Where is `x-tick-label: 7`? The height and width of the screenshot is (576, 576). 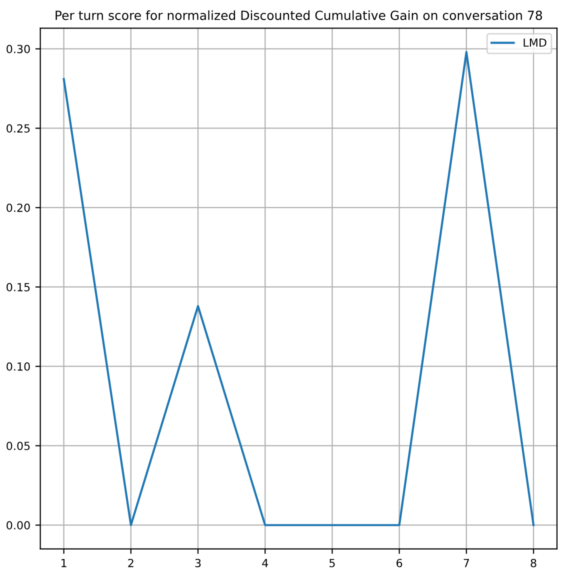 x-tick-label: 7 is located at coordinates (466, 563).